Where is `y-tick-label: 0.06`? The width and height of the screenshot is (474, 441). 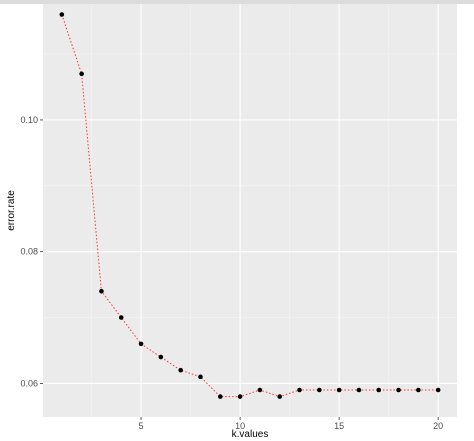
y-tick-label: 0.06 is located at coordinates (29, 383).